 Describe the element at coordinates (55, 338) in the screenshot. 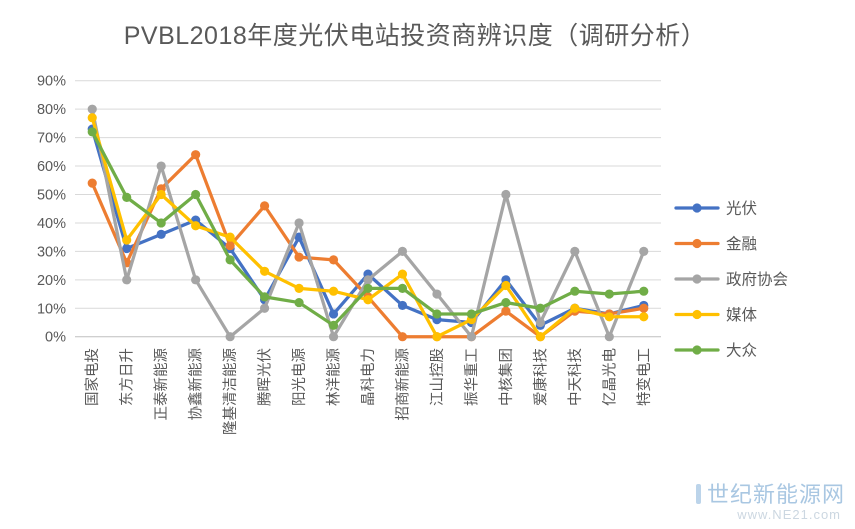

I see `y-axis-tick-label: 0%` at that location.